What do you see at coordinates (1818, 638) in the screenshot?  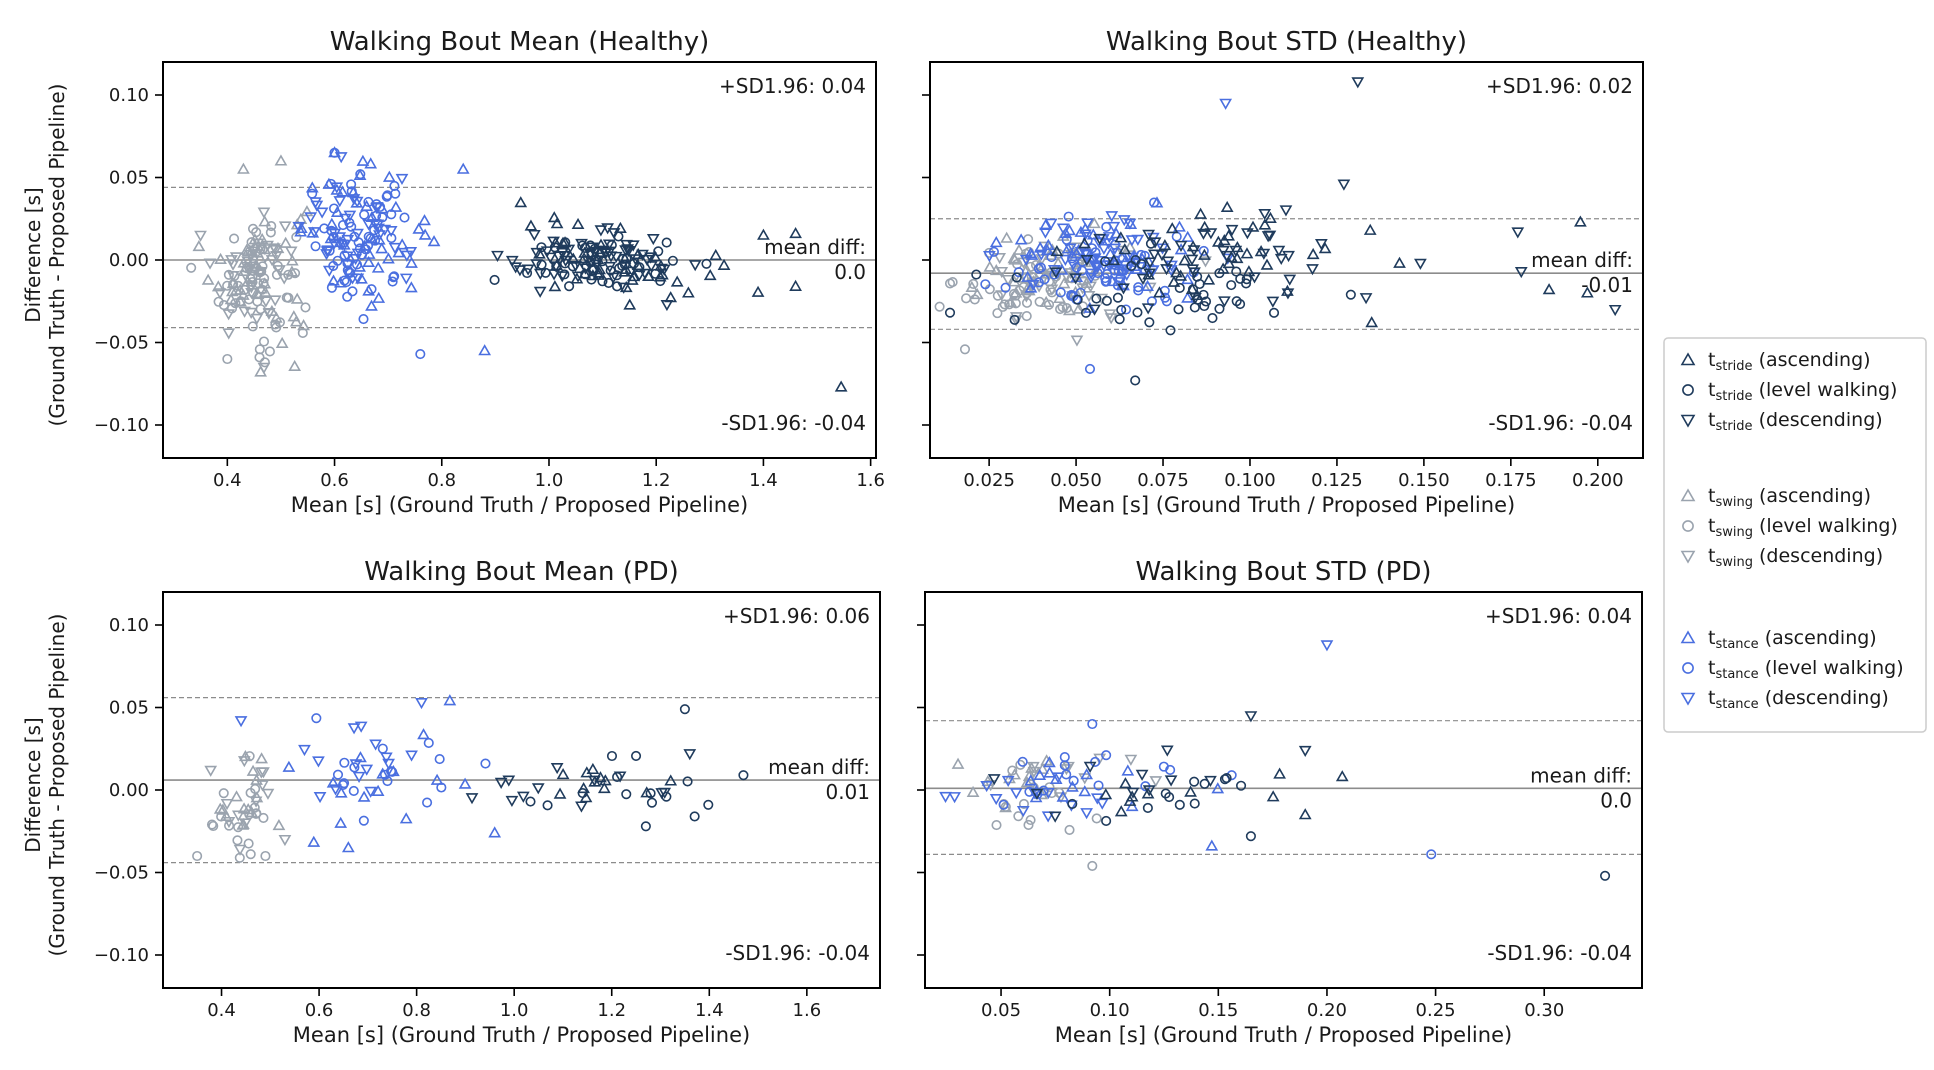 I see `legend-suffix: (ascending)` at bounding box center [1818, 638].